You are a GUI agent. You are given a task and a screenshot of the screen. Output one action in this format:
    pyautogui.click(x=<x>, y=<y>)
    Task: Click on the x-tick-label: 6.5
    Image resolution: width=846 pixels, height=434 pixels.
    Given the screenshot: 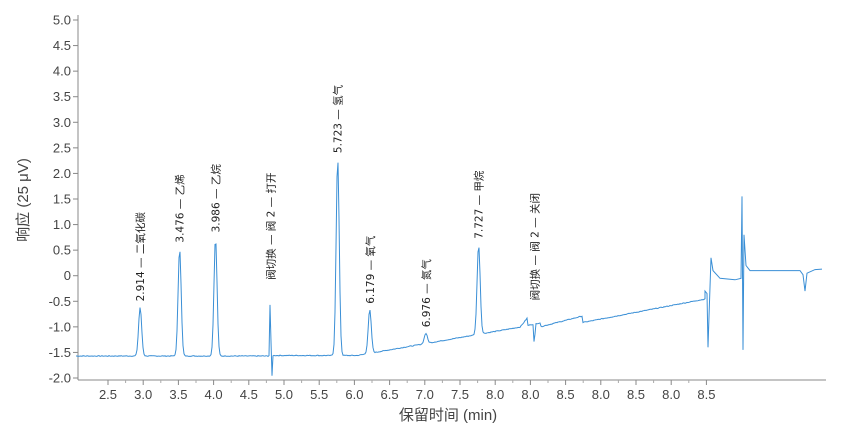 What is the action you would take?
    pyautogui.click(x=390, y=394)
    